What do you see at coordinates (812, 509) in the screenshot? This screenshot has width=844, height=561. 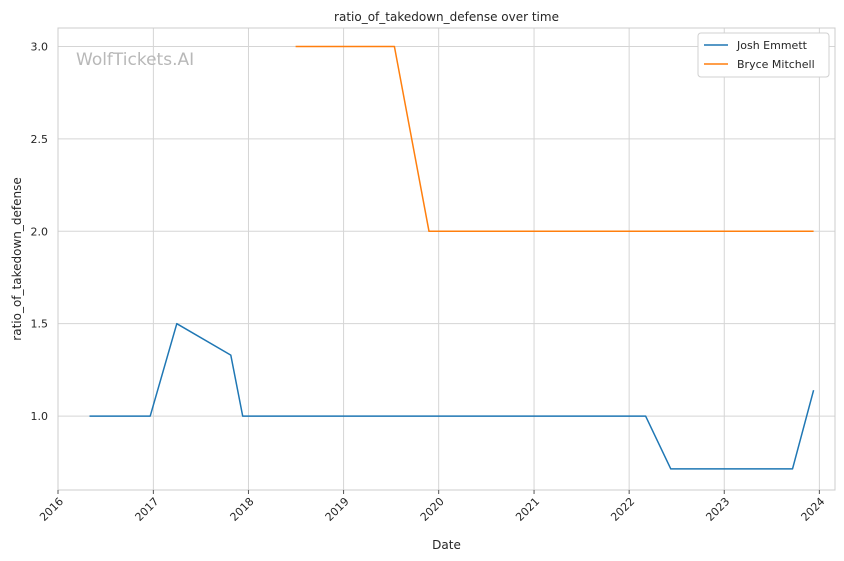 I see `x-tick-label: 2024` at bounding box center [812, 509].